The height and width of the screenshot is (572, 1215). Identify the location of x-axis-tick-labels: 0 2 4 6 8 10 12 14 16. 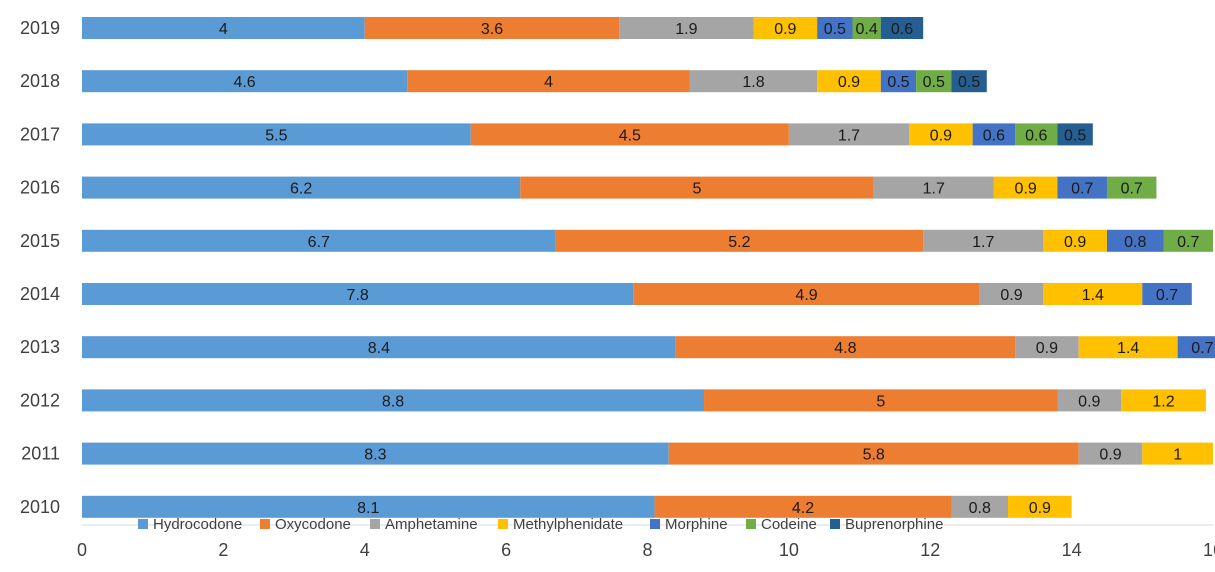
(646, 550).